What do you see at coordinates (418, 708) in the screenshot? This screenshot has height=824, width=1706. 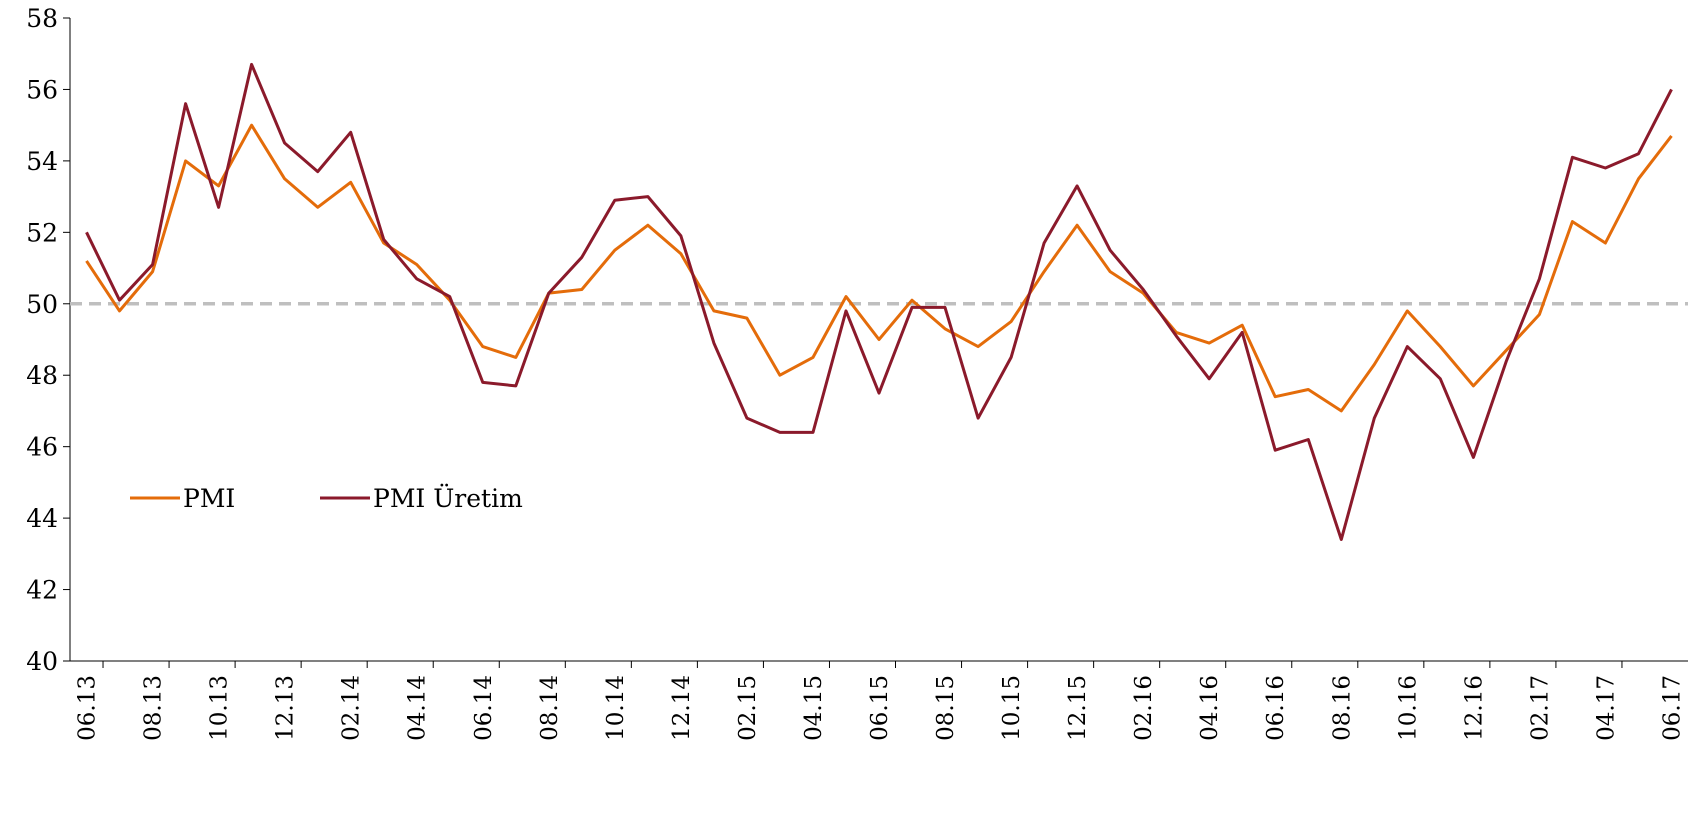 I see `x-tick-label: 04.14` at bounding box center [418, 708].